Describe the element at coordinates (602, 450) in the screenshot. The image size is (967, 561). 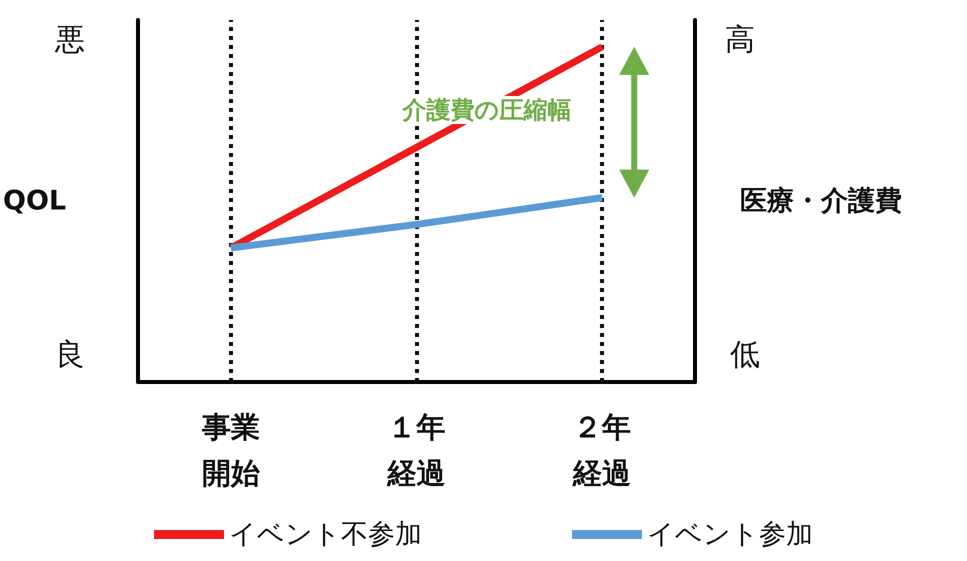
I see `x-tick-label: ２年経過` at that location.